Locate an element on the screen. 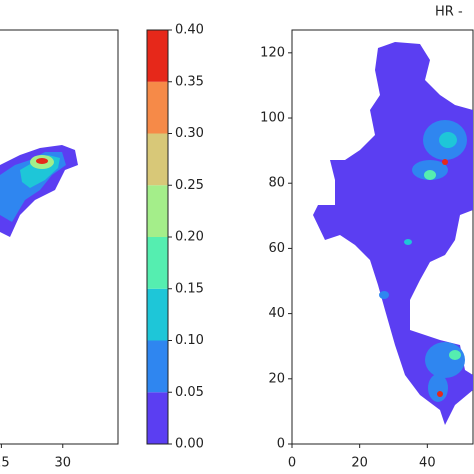 The width and height of the screenshot is (474, 474). y-tick-label: 100 is located at coordinates (272, 118).